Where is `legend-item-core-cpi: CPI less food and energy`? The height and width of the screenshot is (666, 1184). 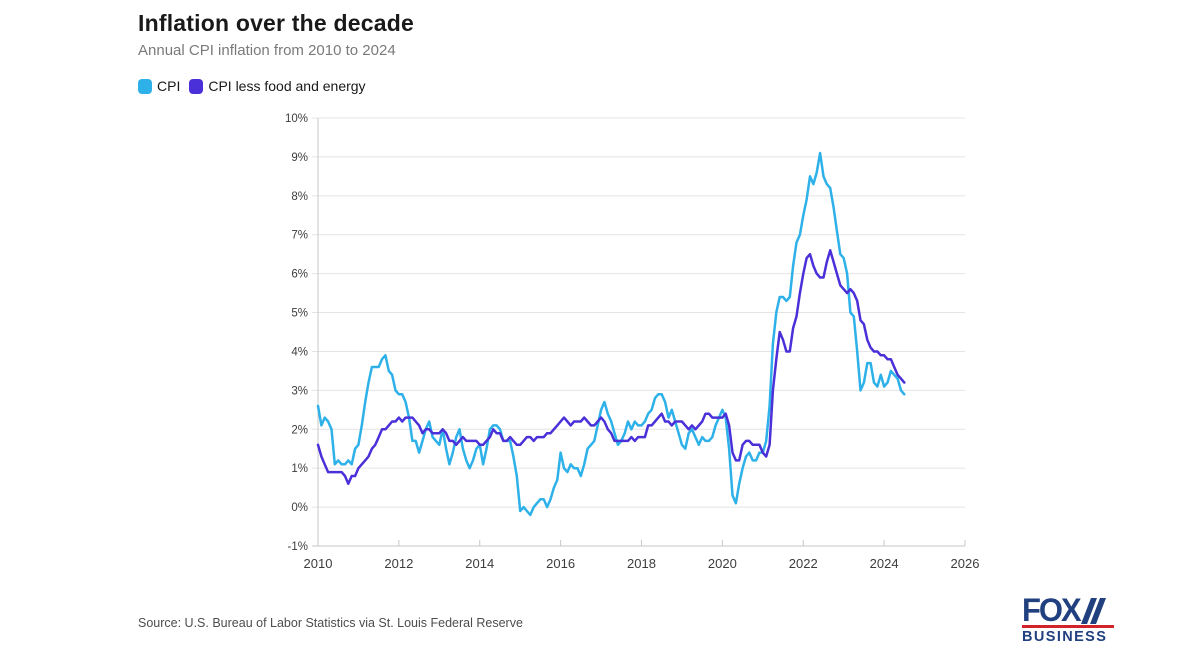 legend-item-core-cpi: CPI less food and energy is located at coordinates (277, 86).